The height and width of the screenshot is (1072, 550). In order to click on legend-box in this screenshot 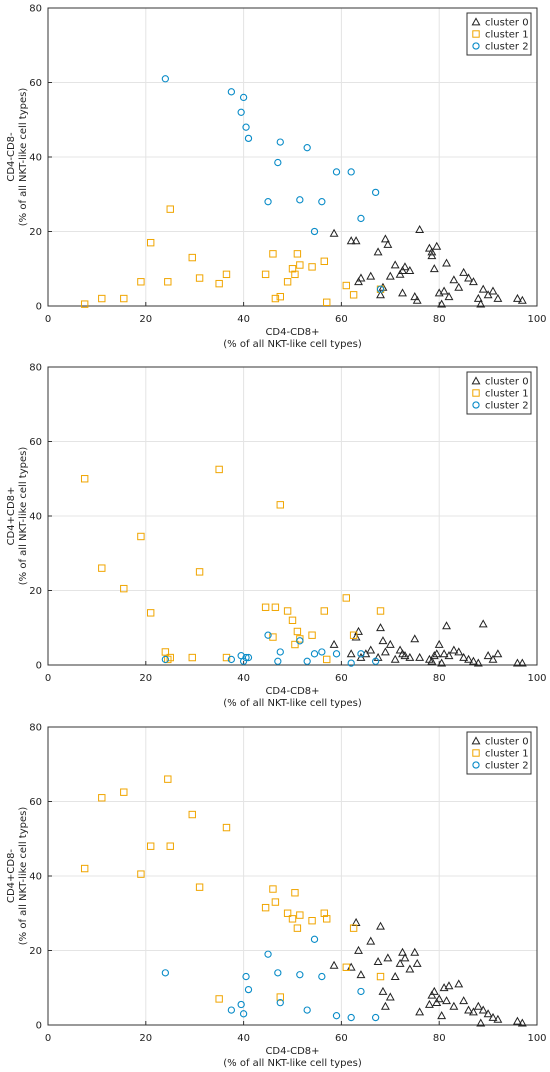, I will do `click(499, 393)`.